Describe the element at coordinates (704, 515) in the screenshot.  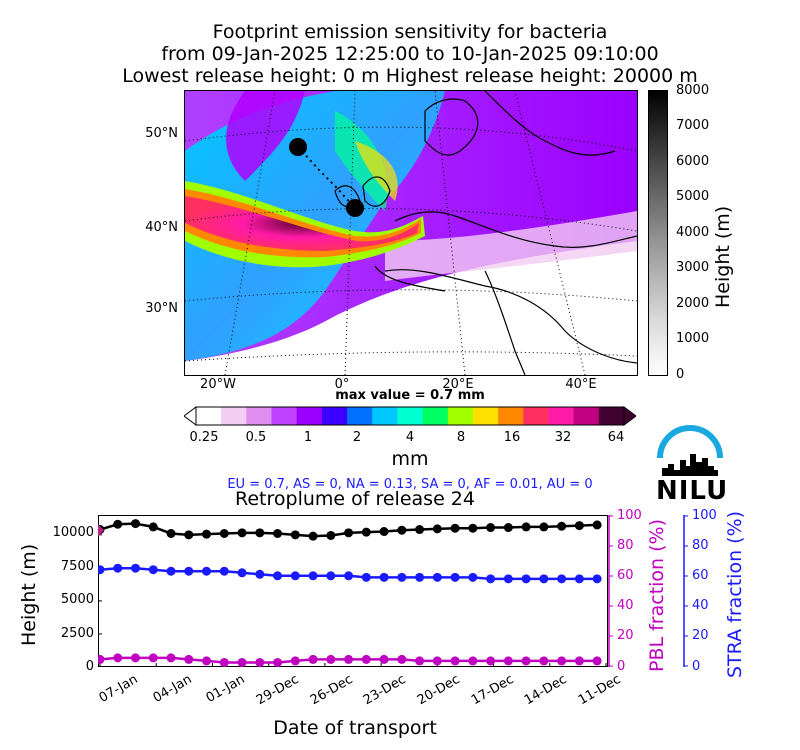
I see `stra-tick: 100` at that location.